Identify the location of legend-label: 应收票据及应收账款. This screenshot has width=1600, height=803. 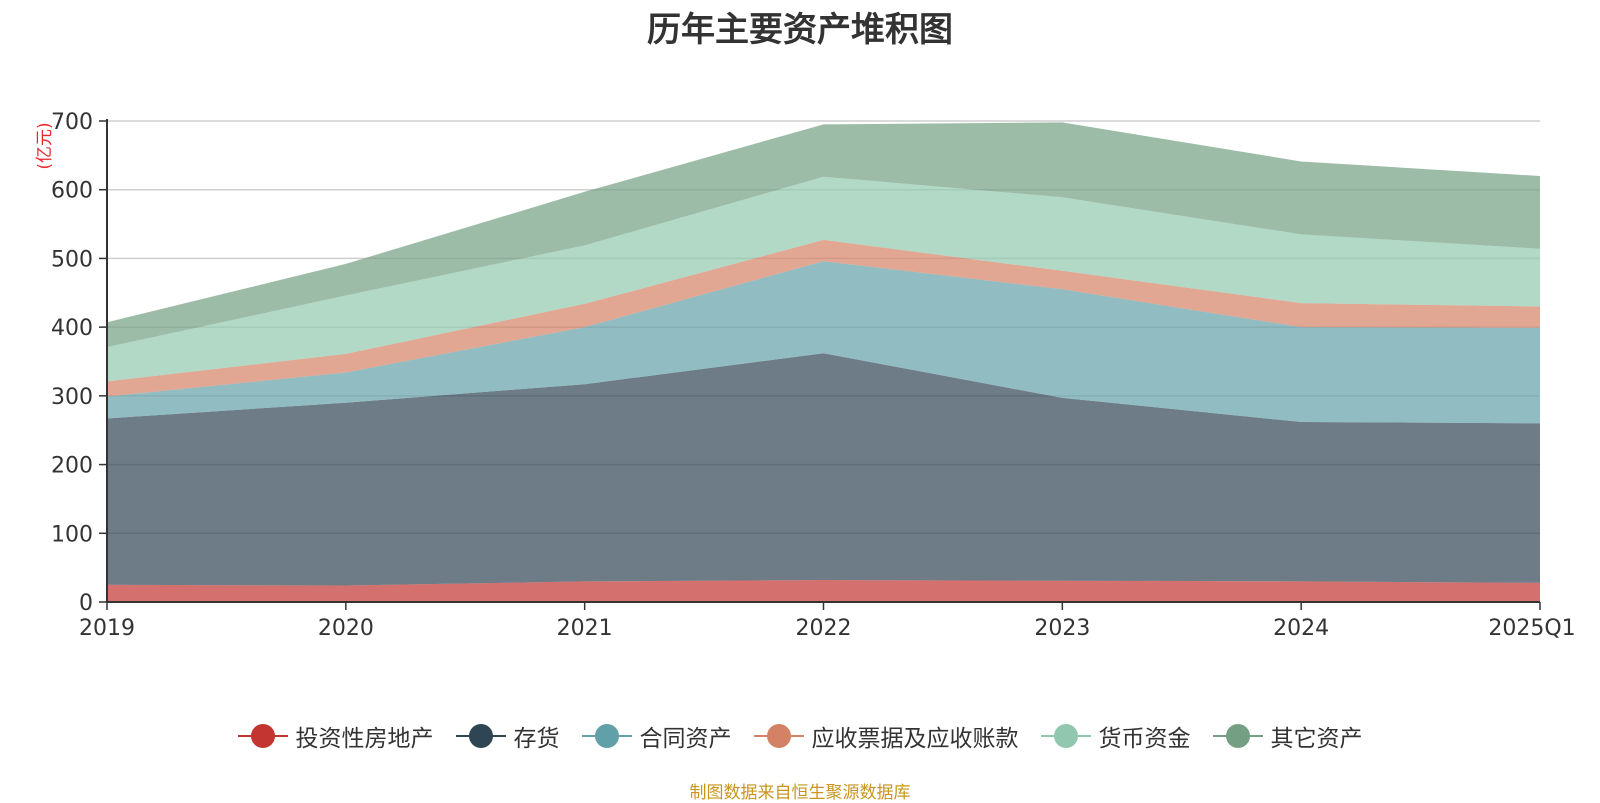
(915, 739).